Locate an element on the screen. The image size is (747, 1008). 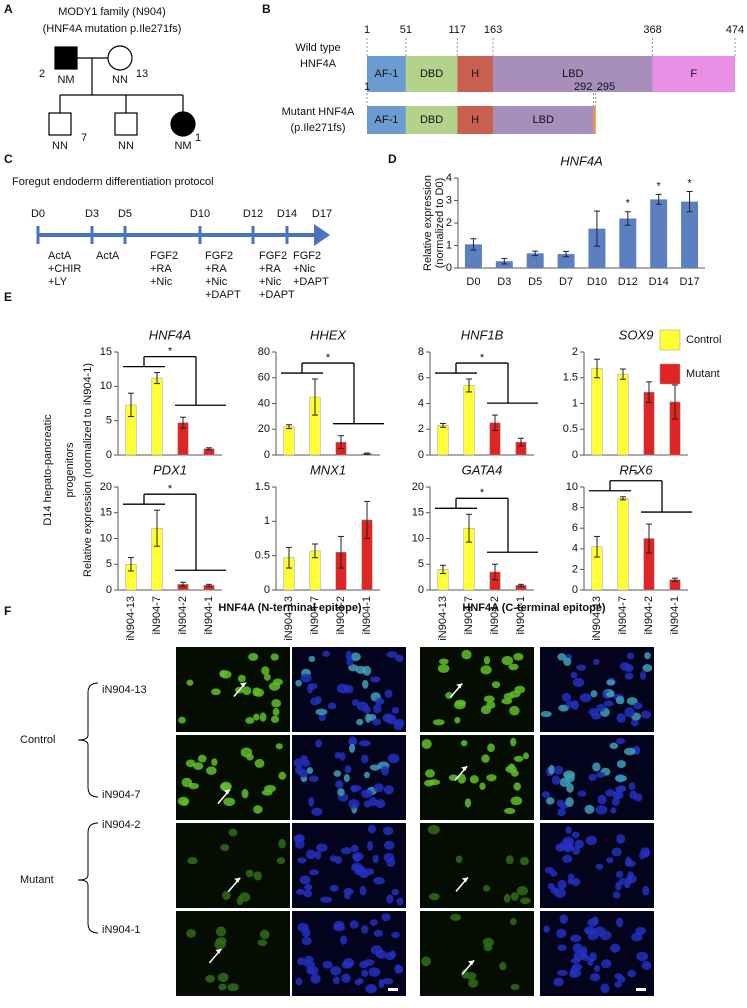
panel-label: B is located at coordinates (266, 9).